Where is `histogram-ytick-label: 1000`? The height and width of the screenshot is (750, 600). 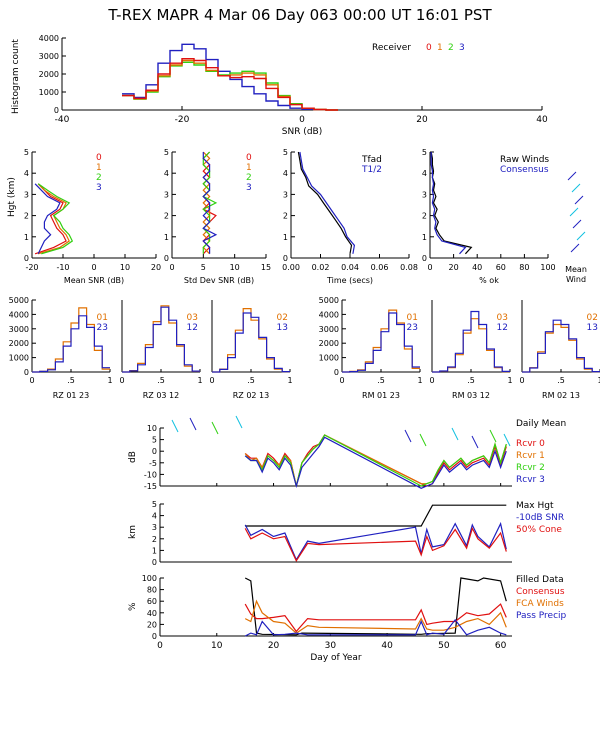
histogram-ytick-label: 1000 is located at coordinates (49, 92).